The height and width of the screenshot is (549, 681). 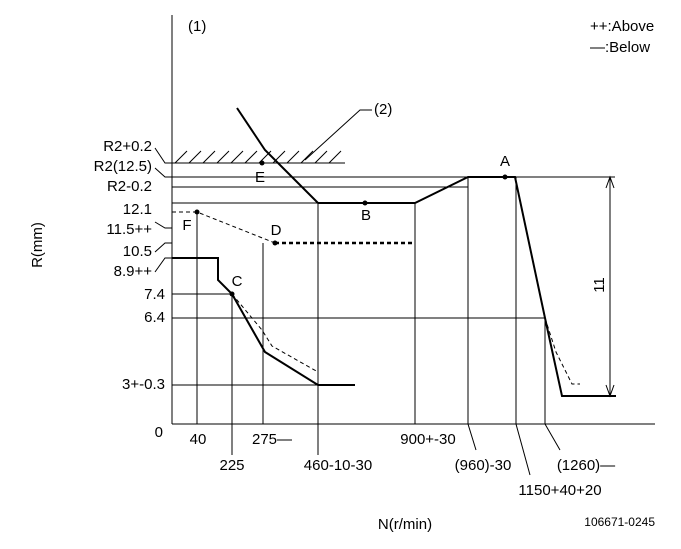 What do you see at coordinates (154, 294) in the screenshot?
I see `y-label: 7.4` at bounding box center [154, 294].